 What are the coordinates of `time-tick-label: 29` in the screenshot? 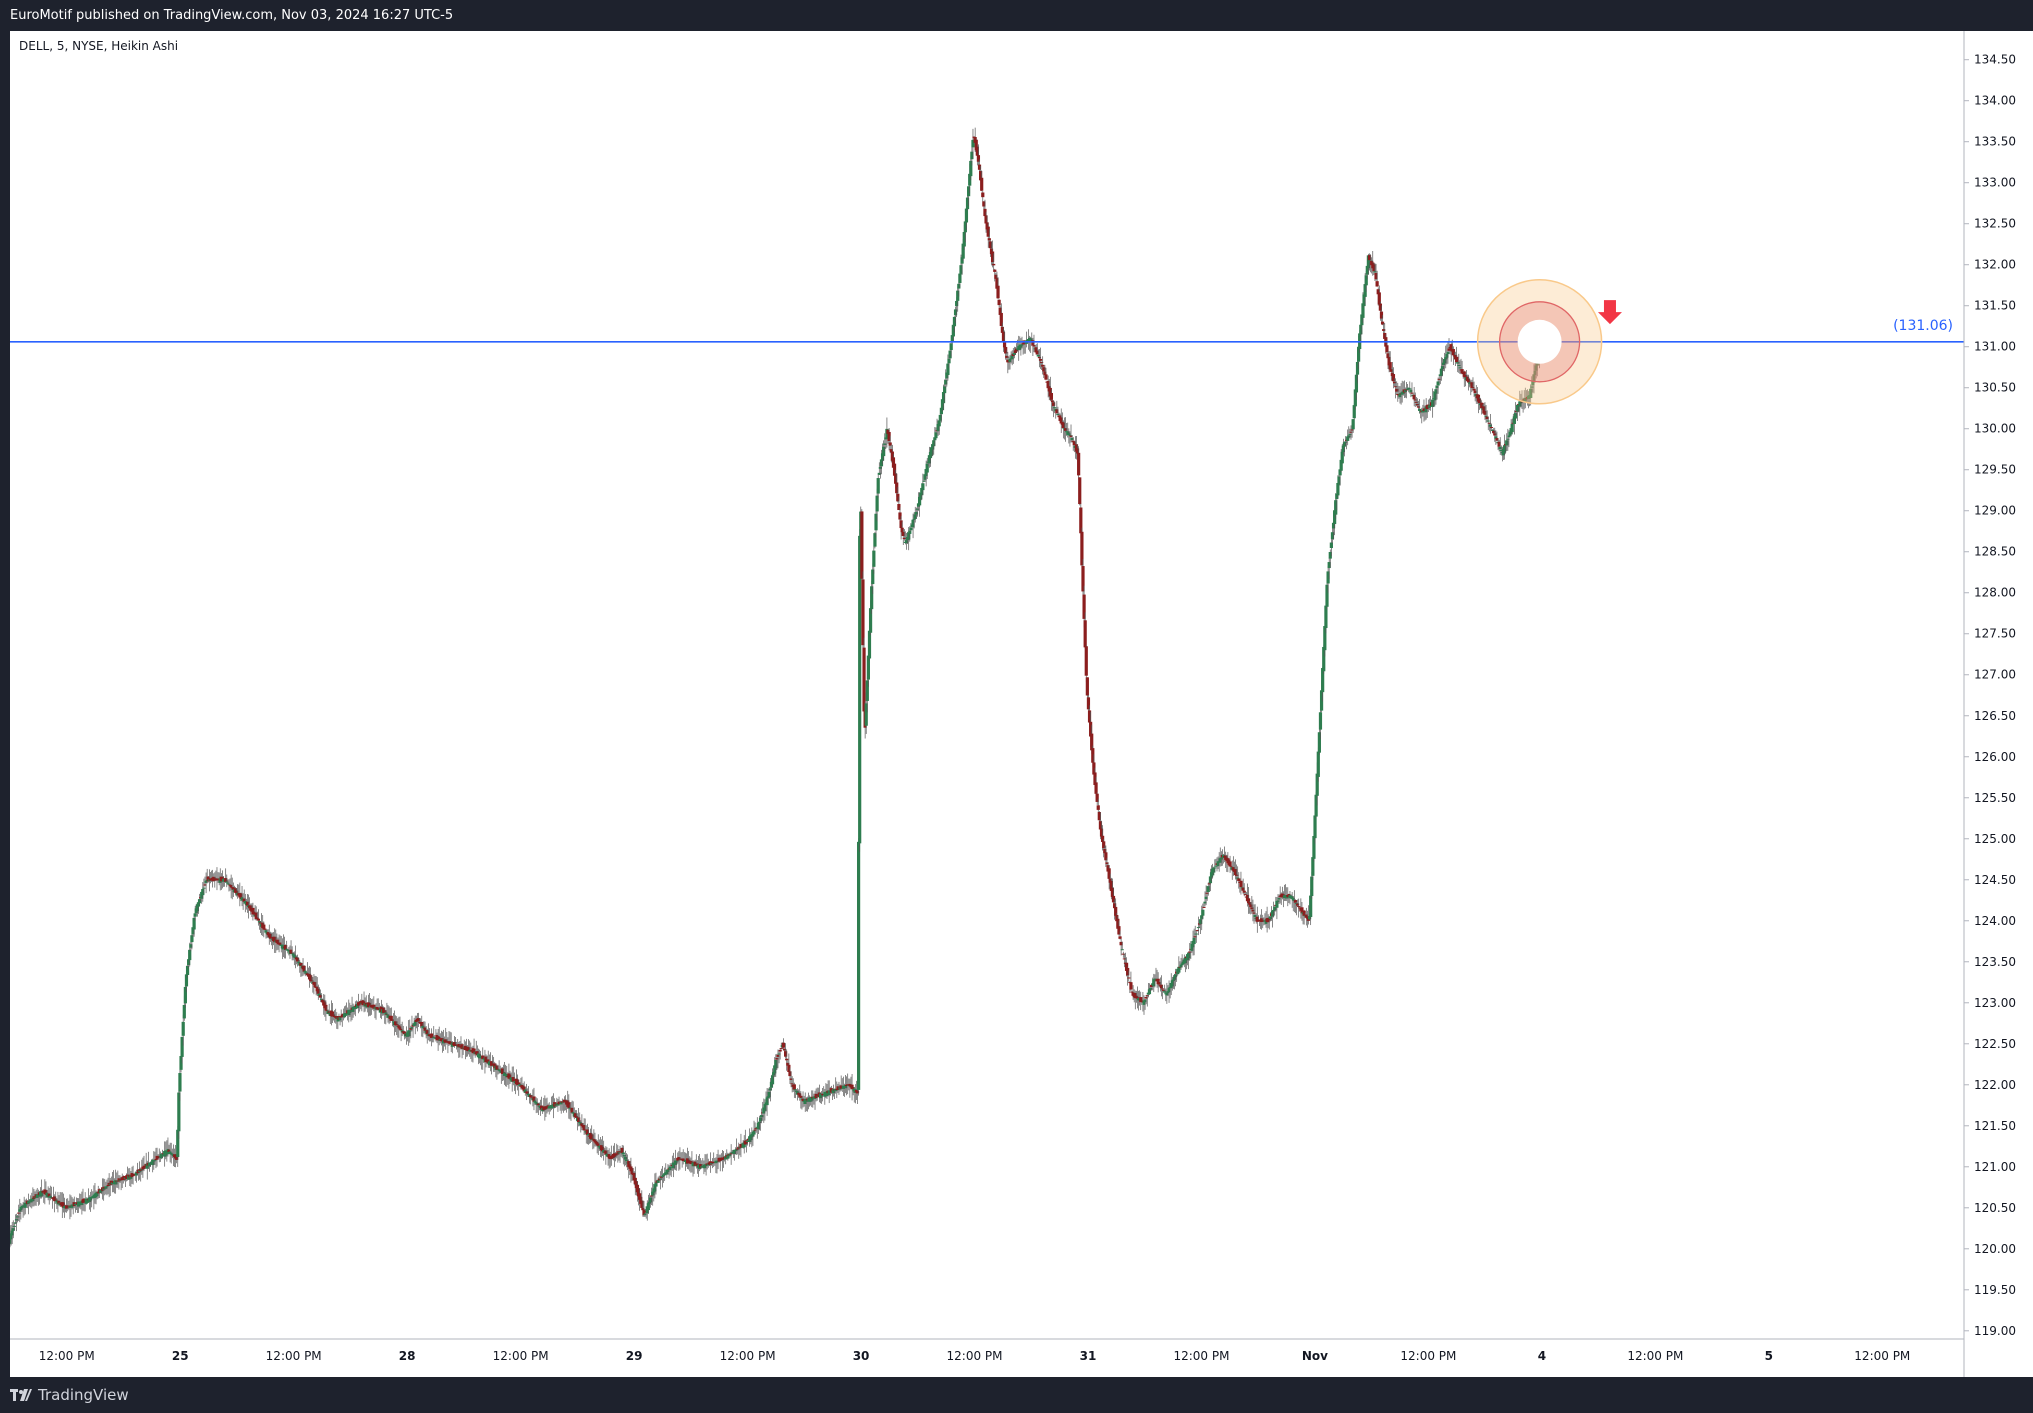 It's located at (634, 1356).